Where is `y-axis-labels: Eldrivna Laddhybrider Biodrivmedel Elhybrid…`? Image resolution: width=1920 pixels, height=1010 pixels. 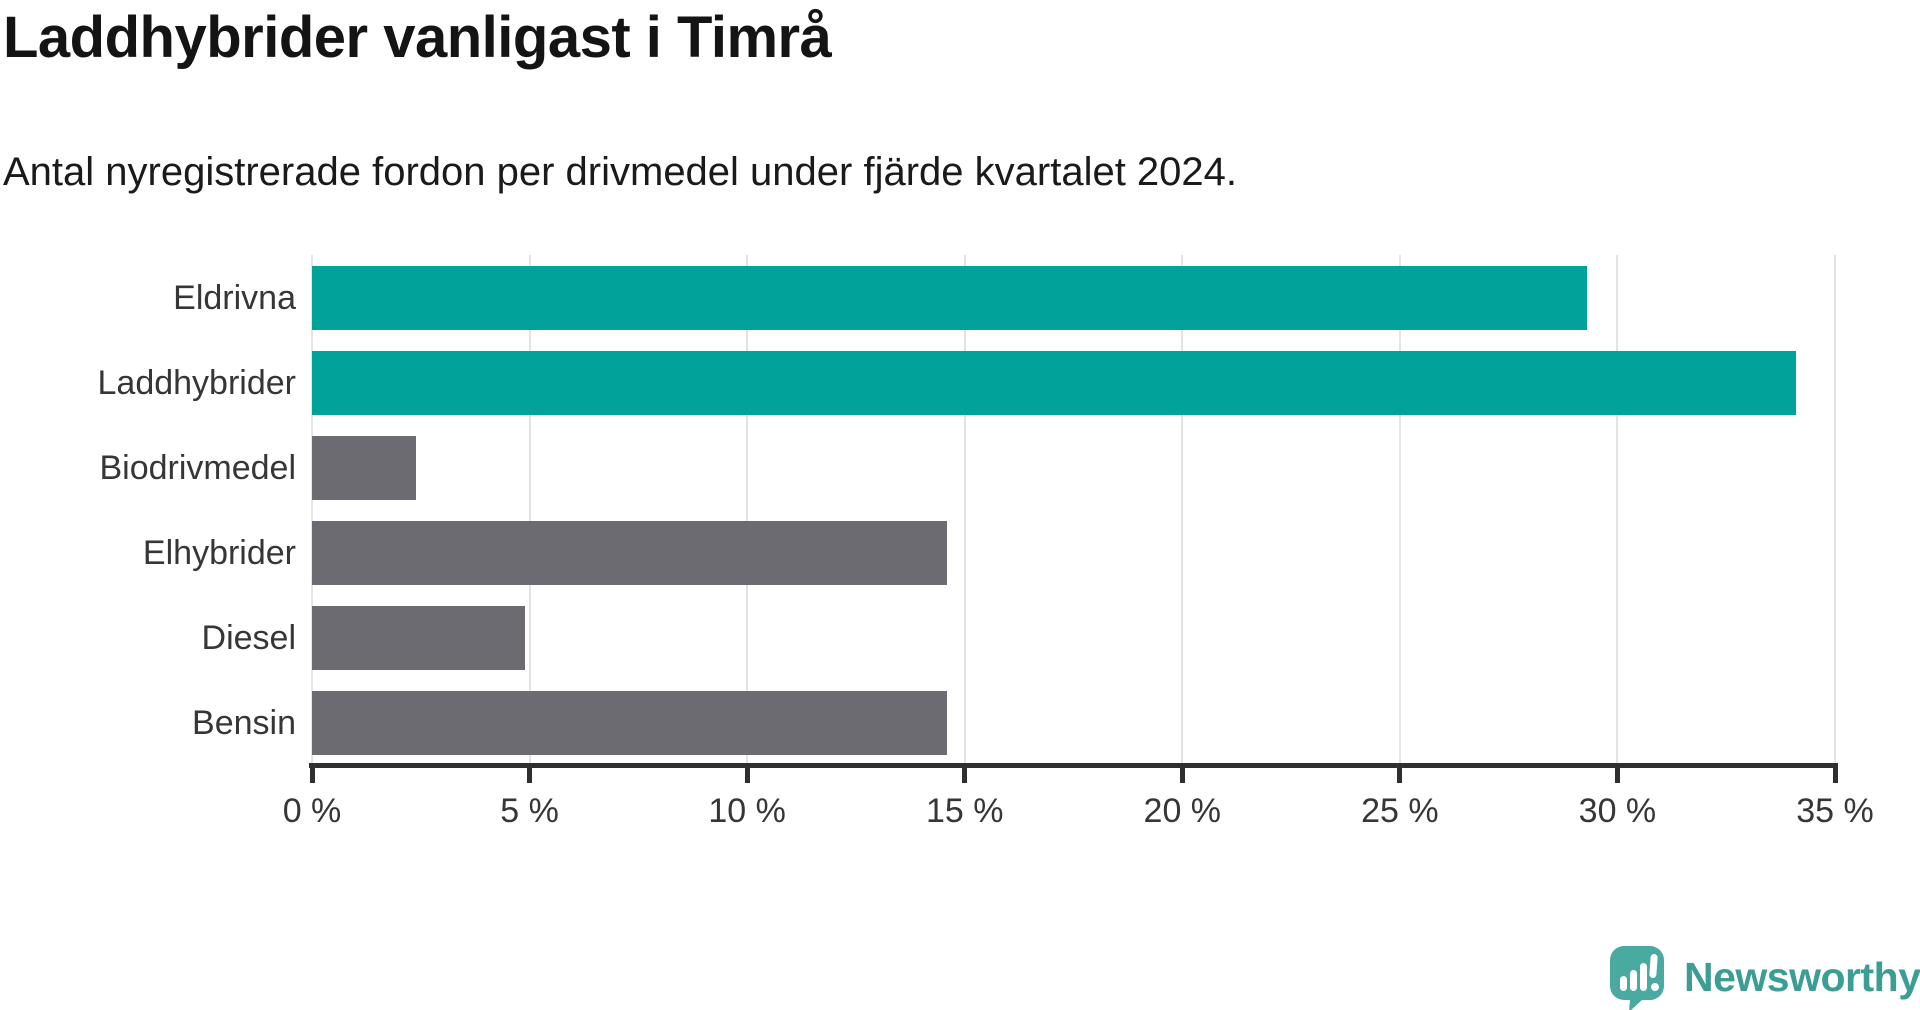
y-axis-labels: Eldrivna Laddhybrider Biodrivmedel Elhybrid… is located at coordinates (148, 510).